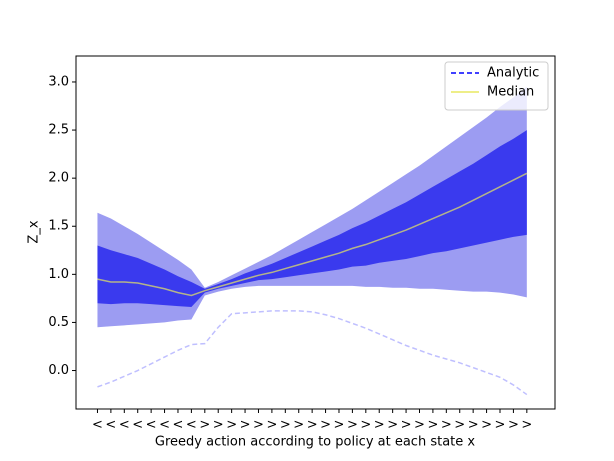 The height and width of the screenshot is (461, 614). I want to click on y-tick-label: 3.0, so click(58, 81).